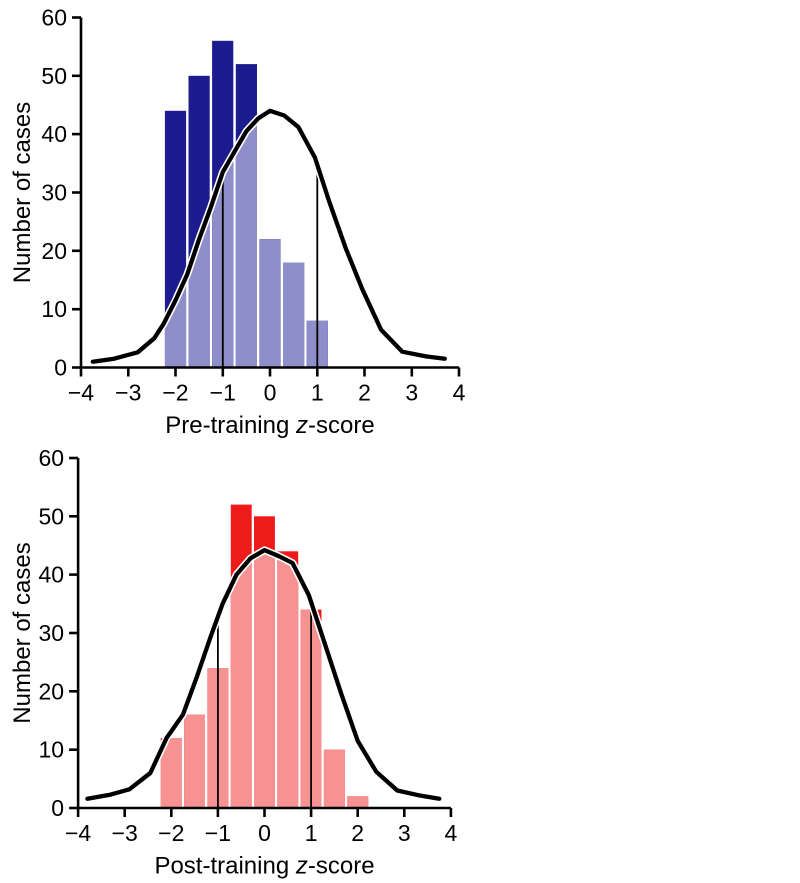 The width and height of the screenshot is (800, 883). Describe the element at coordinates (269, 425) in the screenshot. I see `x-axis-label: Pre-training z-score` at that location.